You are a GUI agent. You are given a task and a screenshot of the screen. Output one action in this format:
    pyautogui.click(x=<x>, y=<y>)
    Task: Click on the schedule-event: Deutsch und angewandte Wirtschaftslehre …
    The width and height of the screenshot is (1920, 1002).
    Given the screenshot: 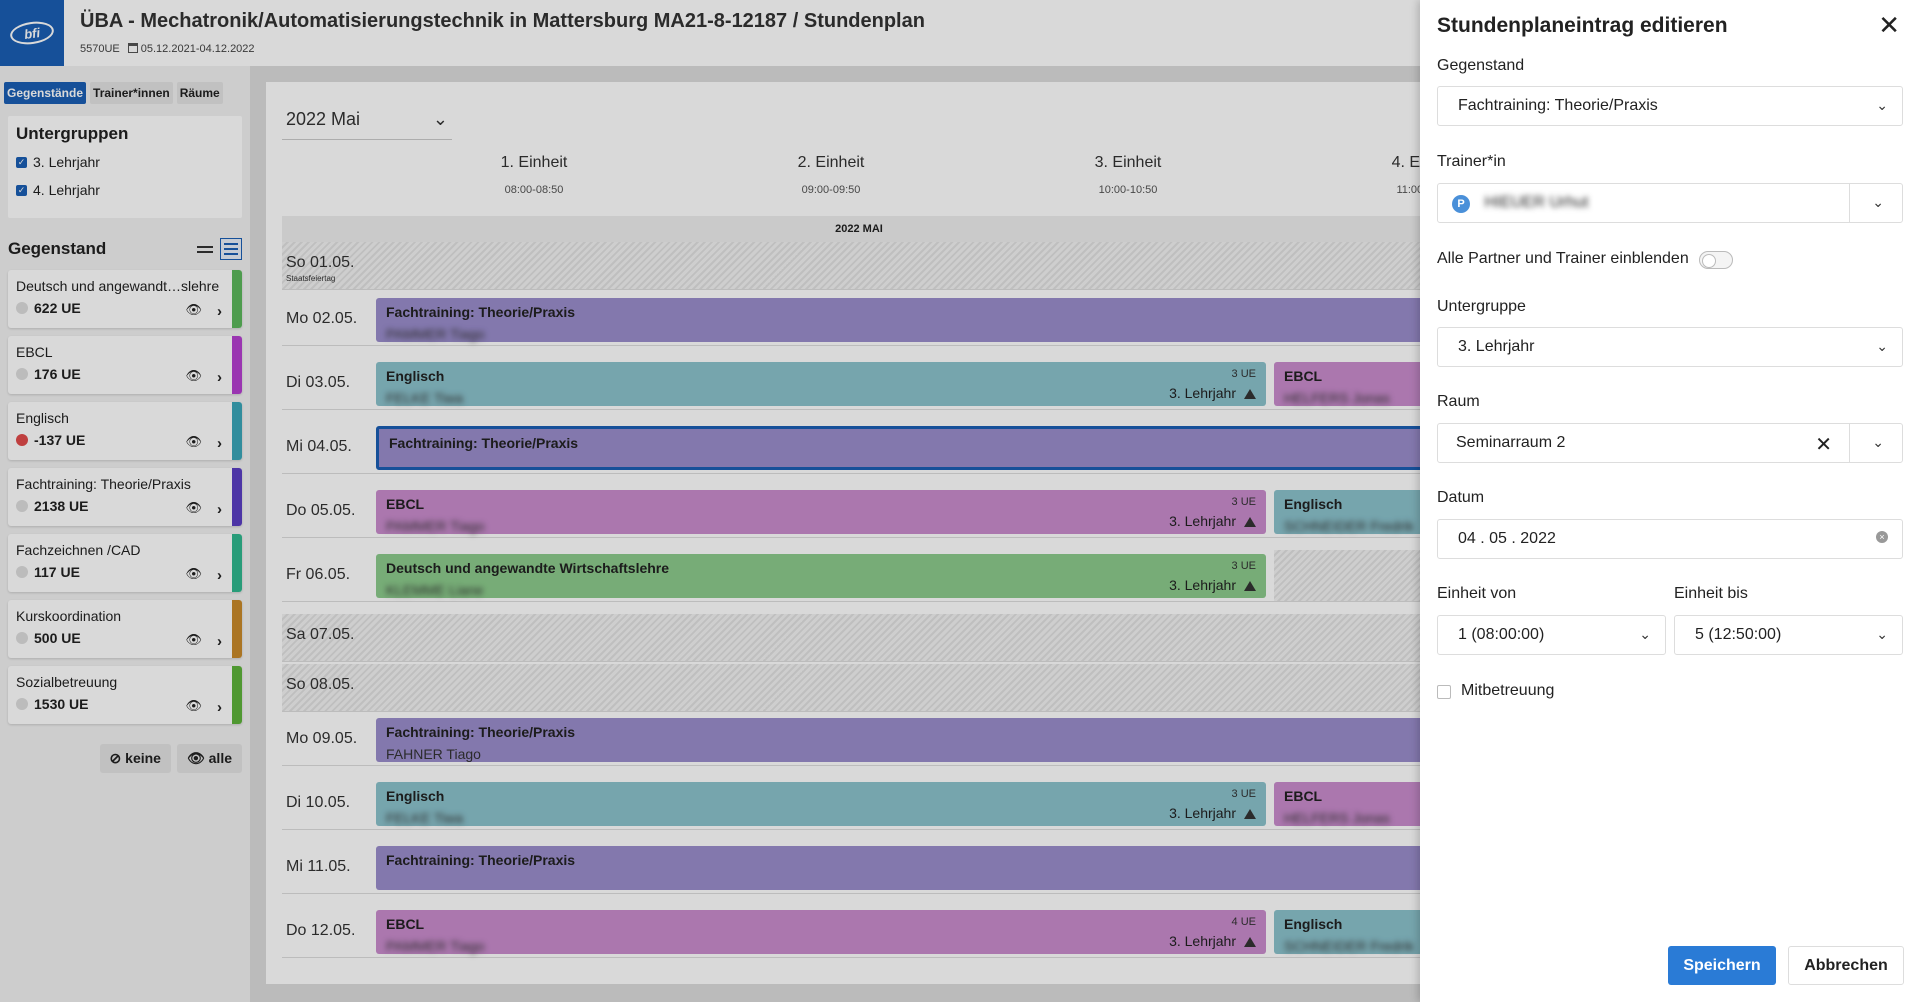 What is the action you would take?
    pyautogui.click(x=821, y=576)
    